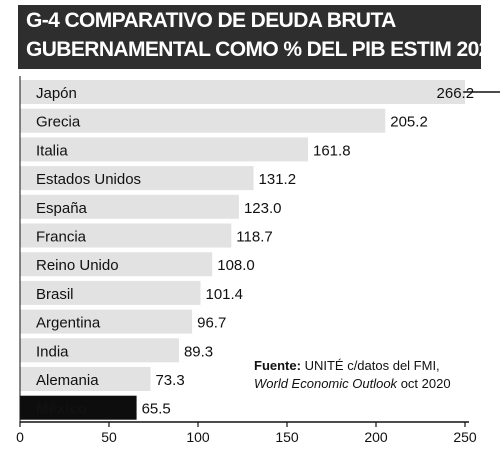  What do you see at coordinates (198, 351) in the screenshot?
I see `value-label-india: 89.3` at bounding box center [198, 351].